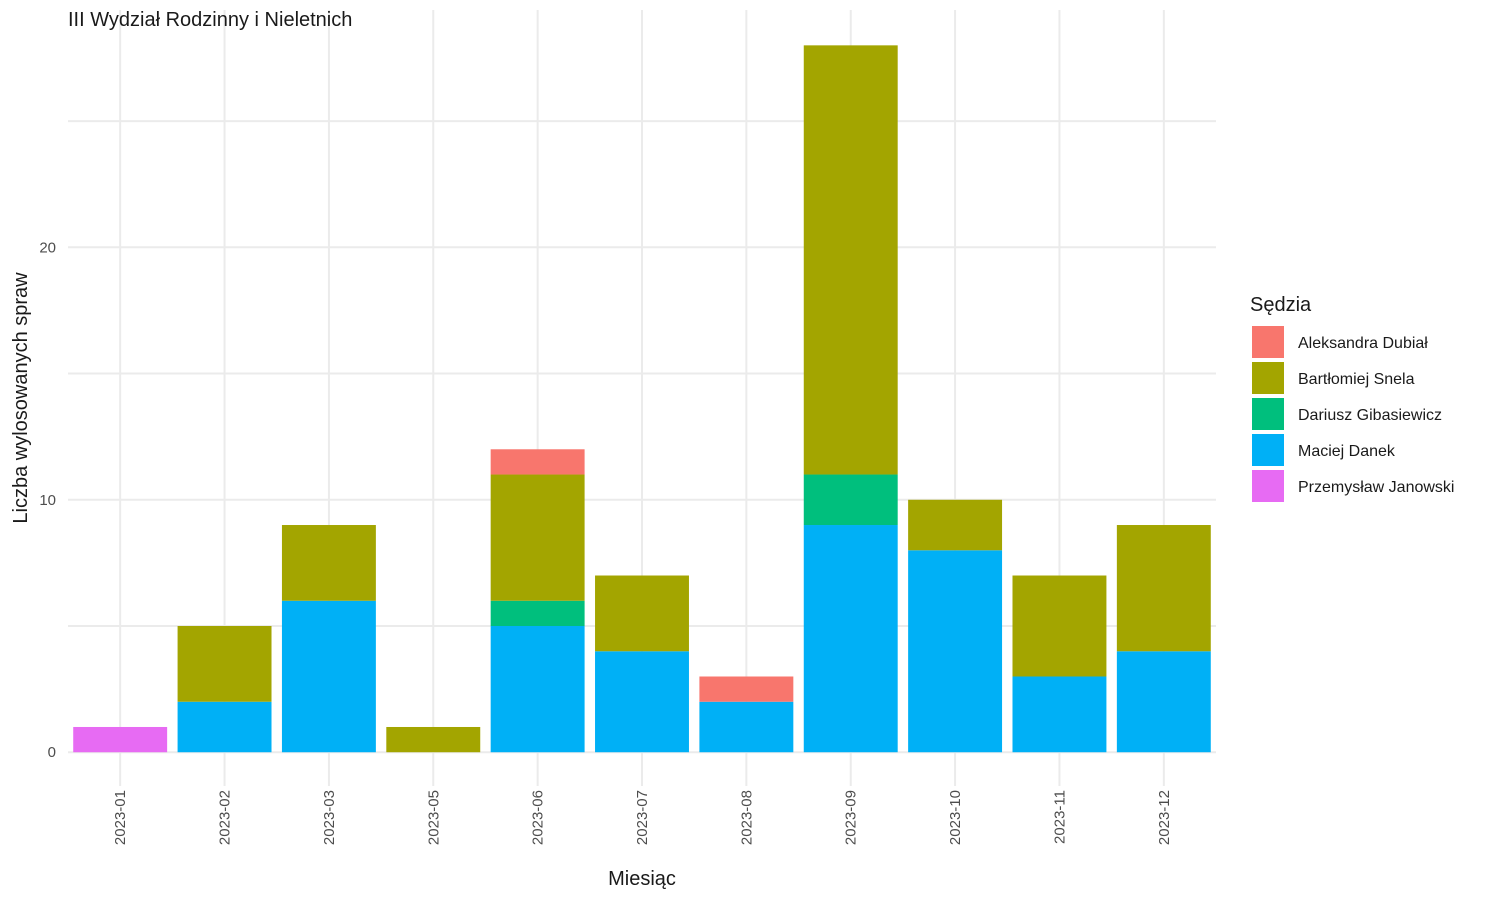 The image size is (1500, 900). What do you see at coordinates (955, 817) in the screenshot?
I see `x-tick-label: 2023-10` at bounding box center [955, 817].